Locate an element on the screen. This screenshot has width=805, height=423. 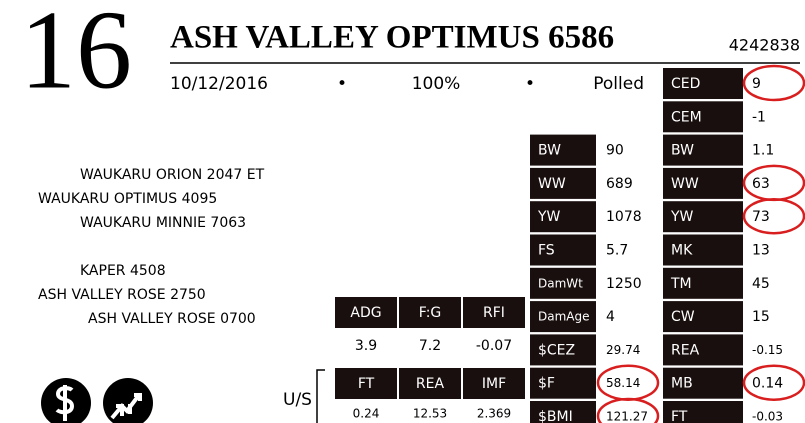
value: 90 is located at coordinates (615, 151).